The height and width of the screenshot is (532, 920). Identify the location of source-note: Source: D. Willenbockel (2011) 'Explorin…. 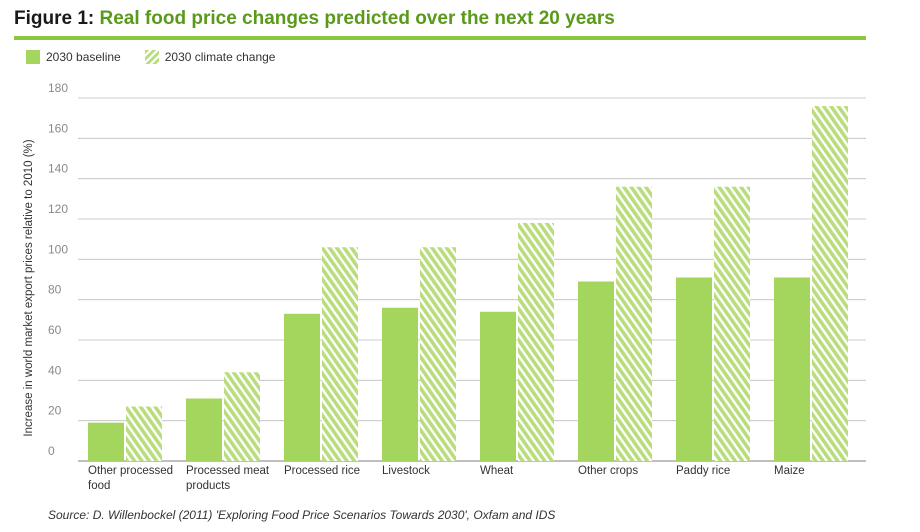
(302, 515).